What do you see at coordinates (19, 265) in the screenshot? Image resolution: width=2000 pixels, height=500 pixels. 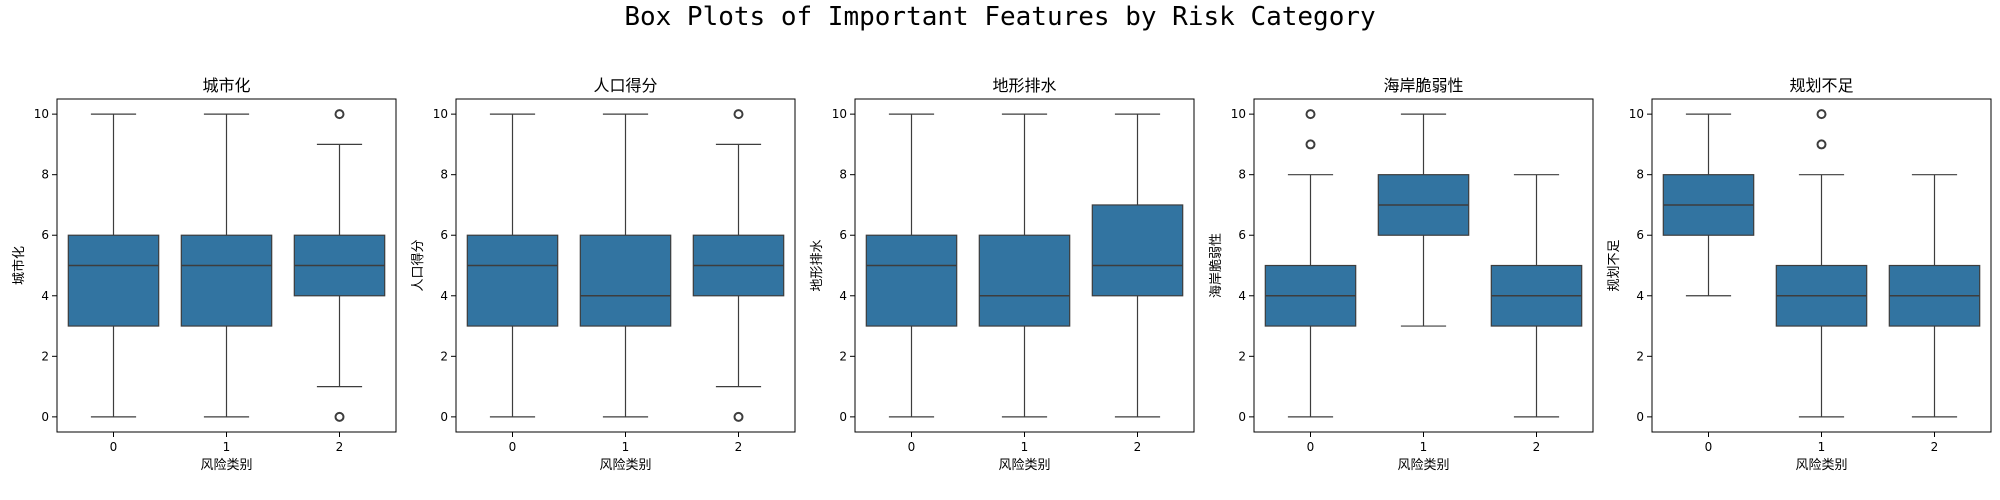 I see `y-axis-label: 城市化` at bounding box center [19, 265].